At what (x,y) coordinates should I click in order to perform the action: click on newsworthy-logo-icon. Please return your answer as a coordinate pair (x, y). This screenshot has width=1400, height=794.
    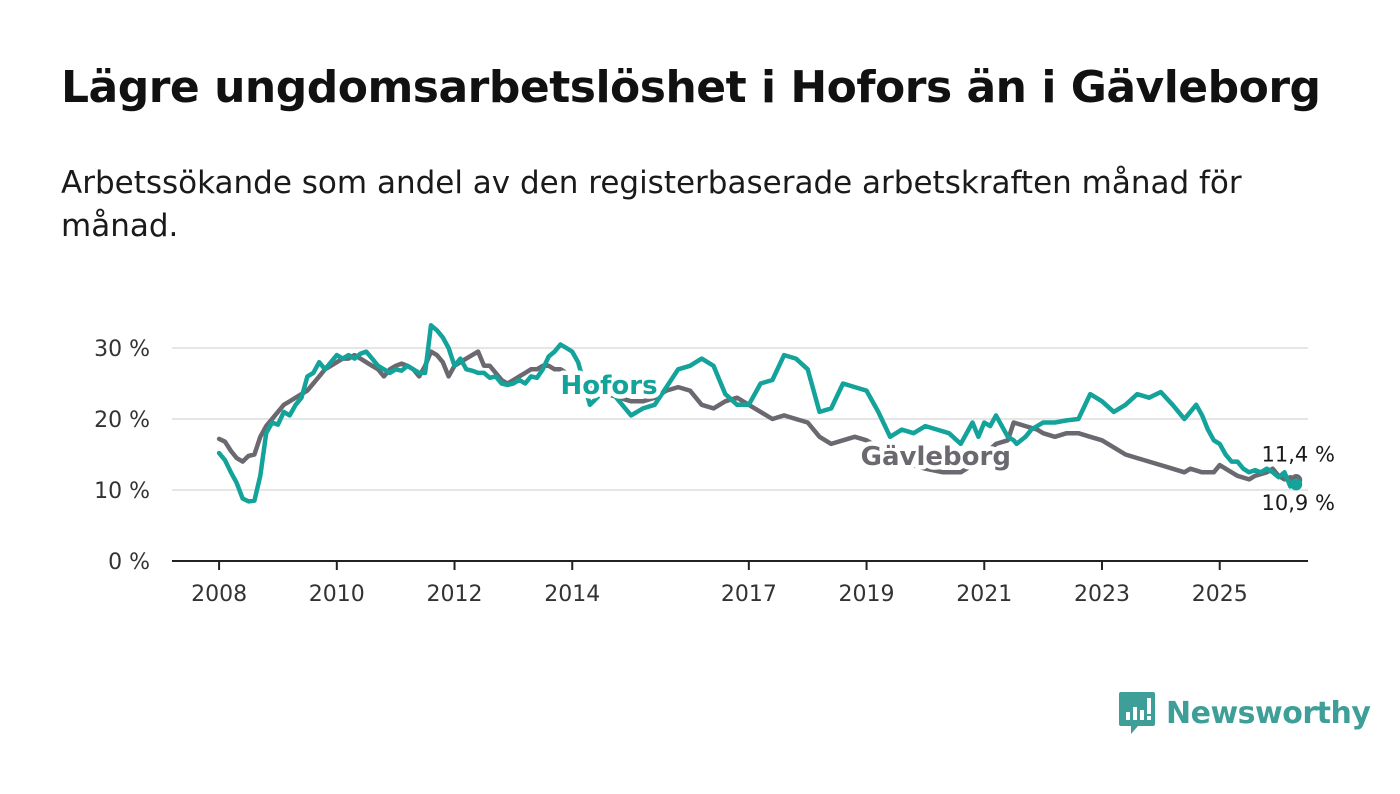
    Looking at the image, I should click on (1137, 713).